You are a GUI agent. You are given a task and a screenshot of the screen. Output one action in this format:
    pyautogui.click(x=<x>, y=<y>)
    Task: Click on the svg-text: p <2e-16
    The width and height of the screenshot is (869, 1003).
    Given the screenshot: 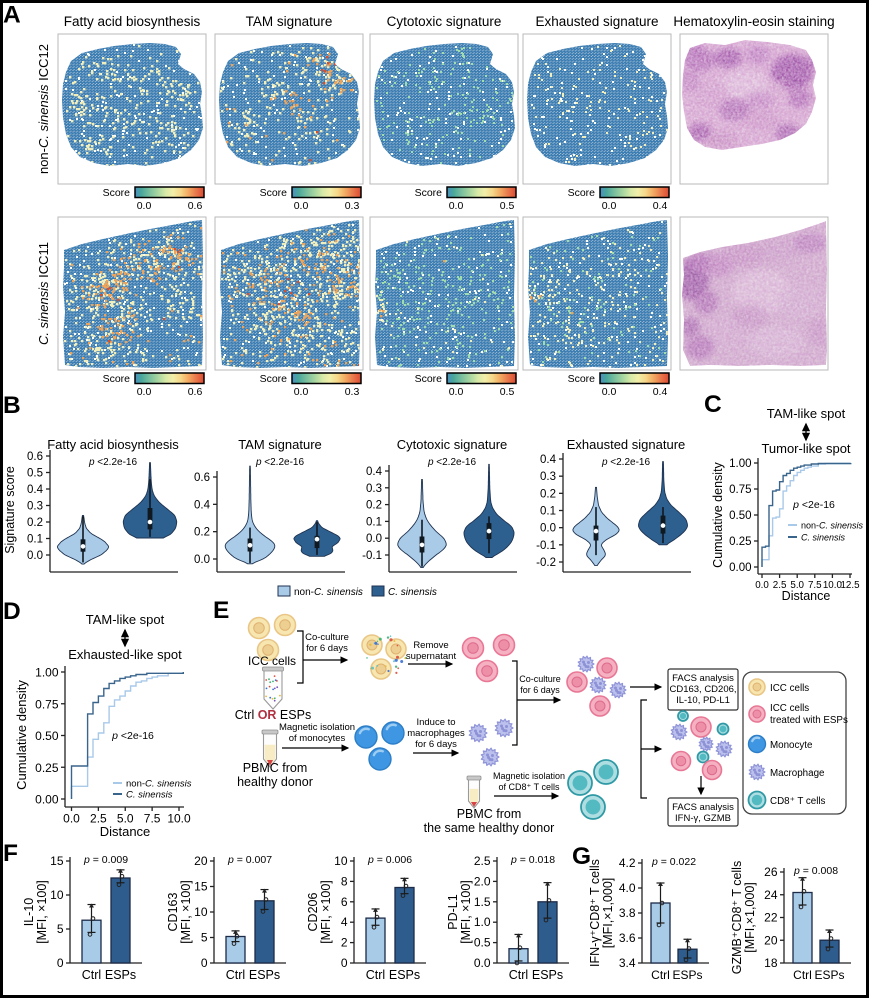 What is the action you would take?
    pyautogui.click(x=132, y=736)
    